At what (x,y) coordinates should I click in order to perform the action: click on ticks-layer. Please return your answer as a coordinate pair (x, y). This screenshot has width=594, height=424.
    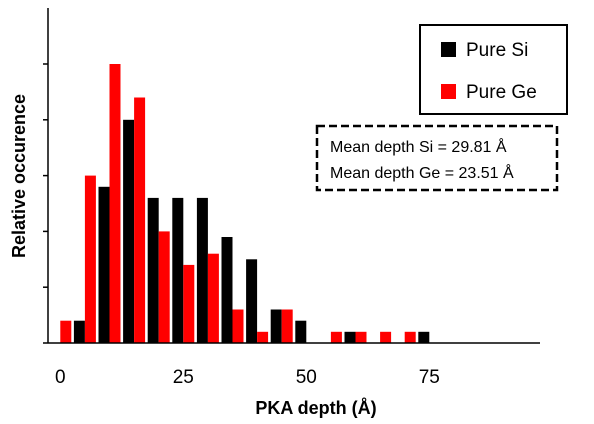
    Looking at the image, I should click on (45, 203).